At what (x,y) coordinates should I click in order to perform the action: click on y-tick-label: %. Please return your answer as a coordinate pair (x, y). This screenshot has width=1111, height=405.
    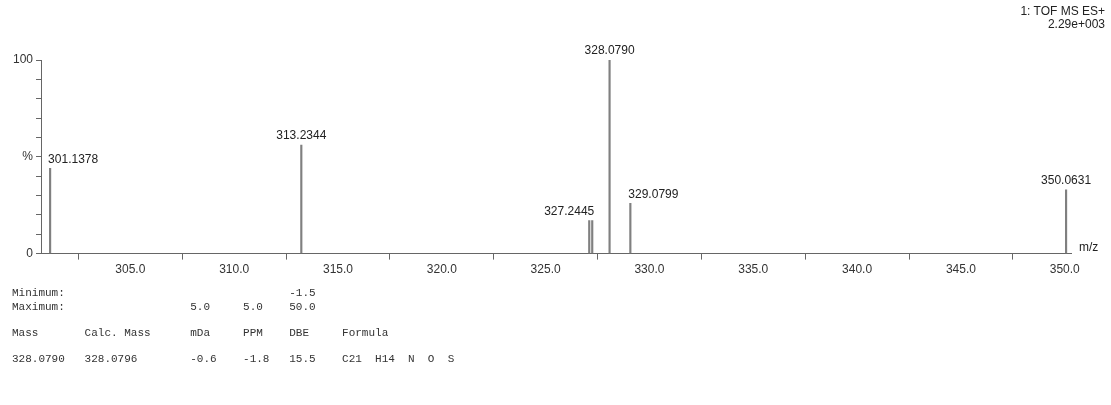
    Looking at the image, I should click on (28, 156).